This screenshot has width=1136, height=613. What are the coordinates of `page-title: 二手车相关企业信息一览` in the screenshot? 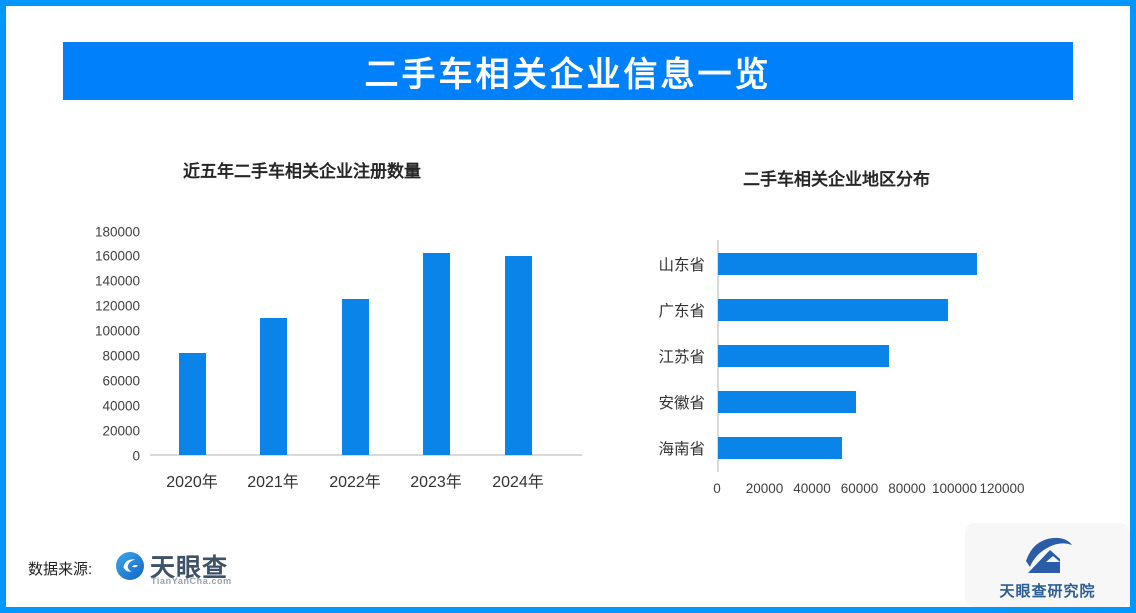 It's located at (568, 74).